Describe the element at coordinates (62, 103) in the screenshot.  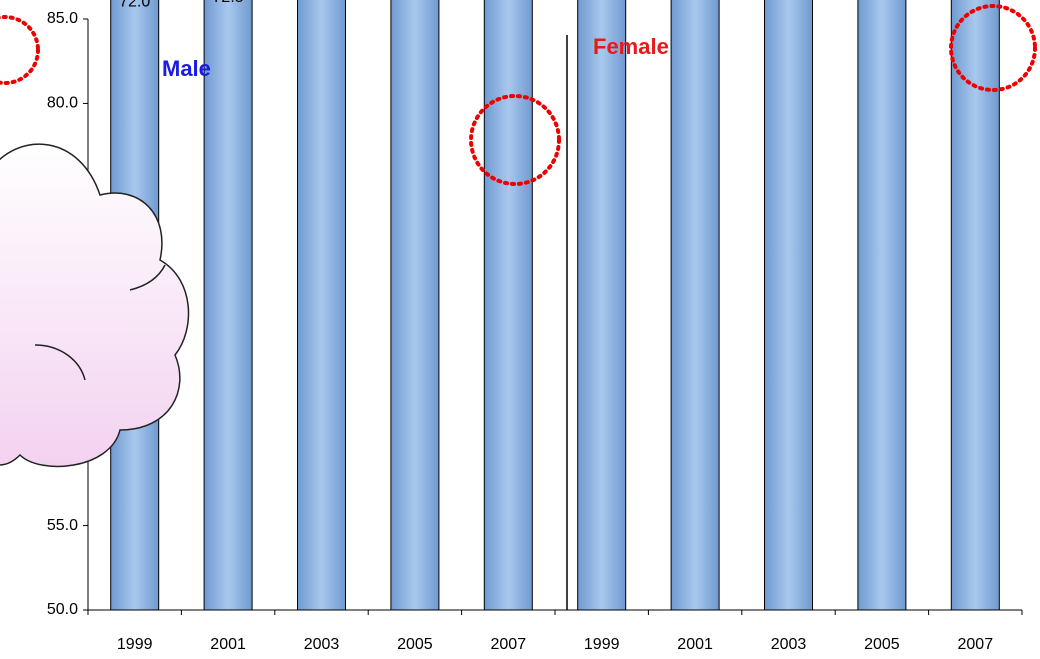
I see `y-tick-label: 80.0` at that location.